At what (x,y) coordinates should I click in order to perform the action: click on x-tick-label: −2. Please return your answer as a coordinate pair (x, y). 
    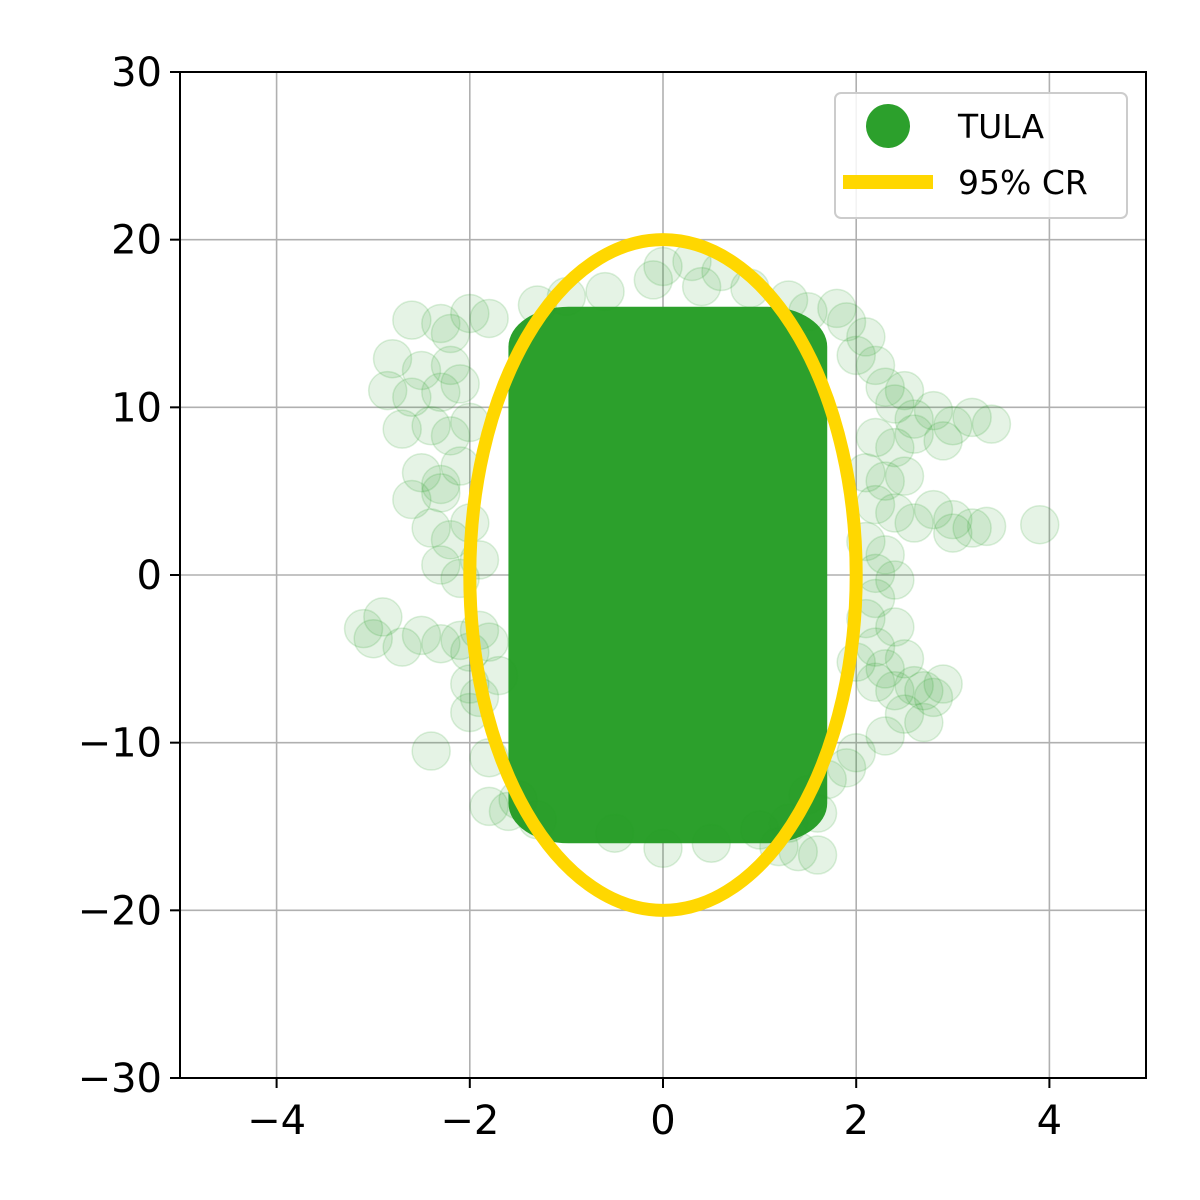
    Looking at the image, I should click on (469, 1121).